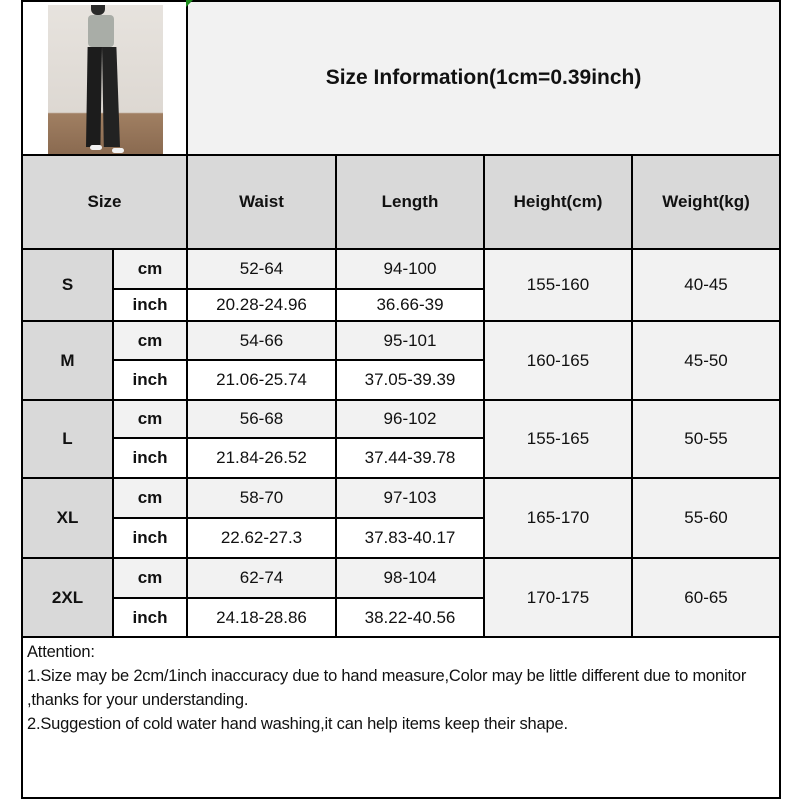 This screenshot has width=800, height=800. What do you see at coordinates (410, 617) in the screenshot?
I see `length-inch: 38.22-40.56` at bounding box center [410, 617].